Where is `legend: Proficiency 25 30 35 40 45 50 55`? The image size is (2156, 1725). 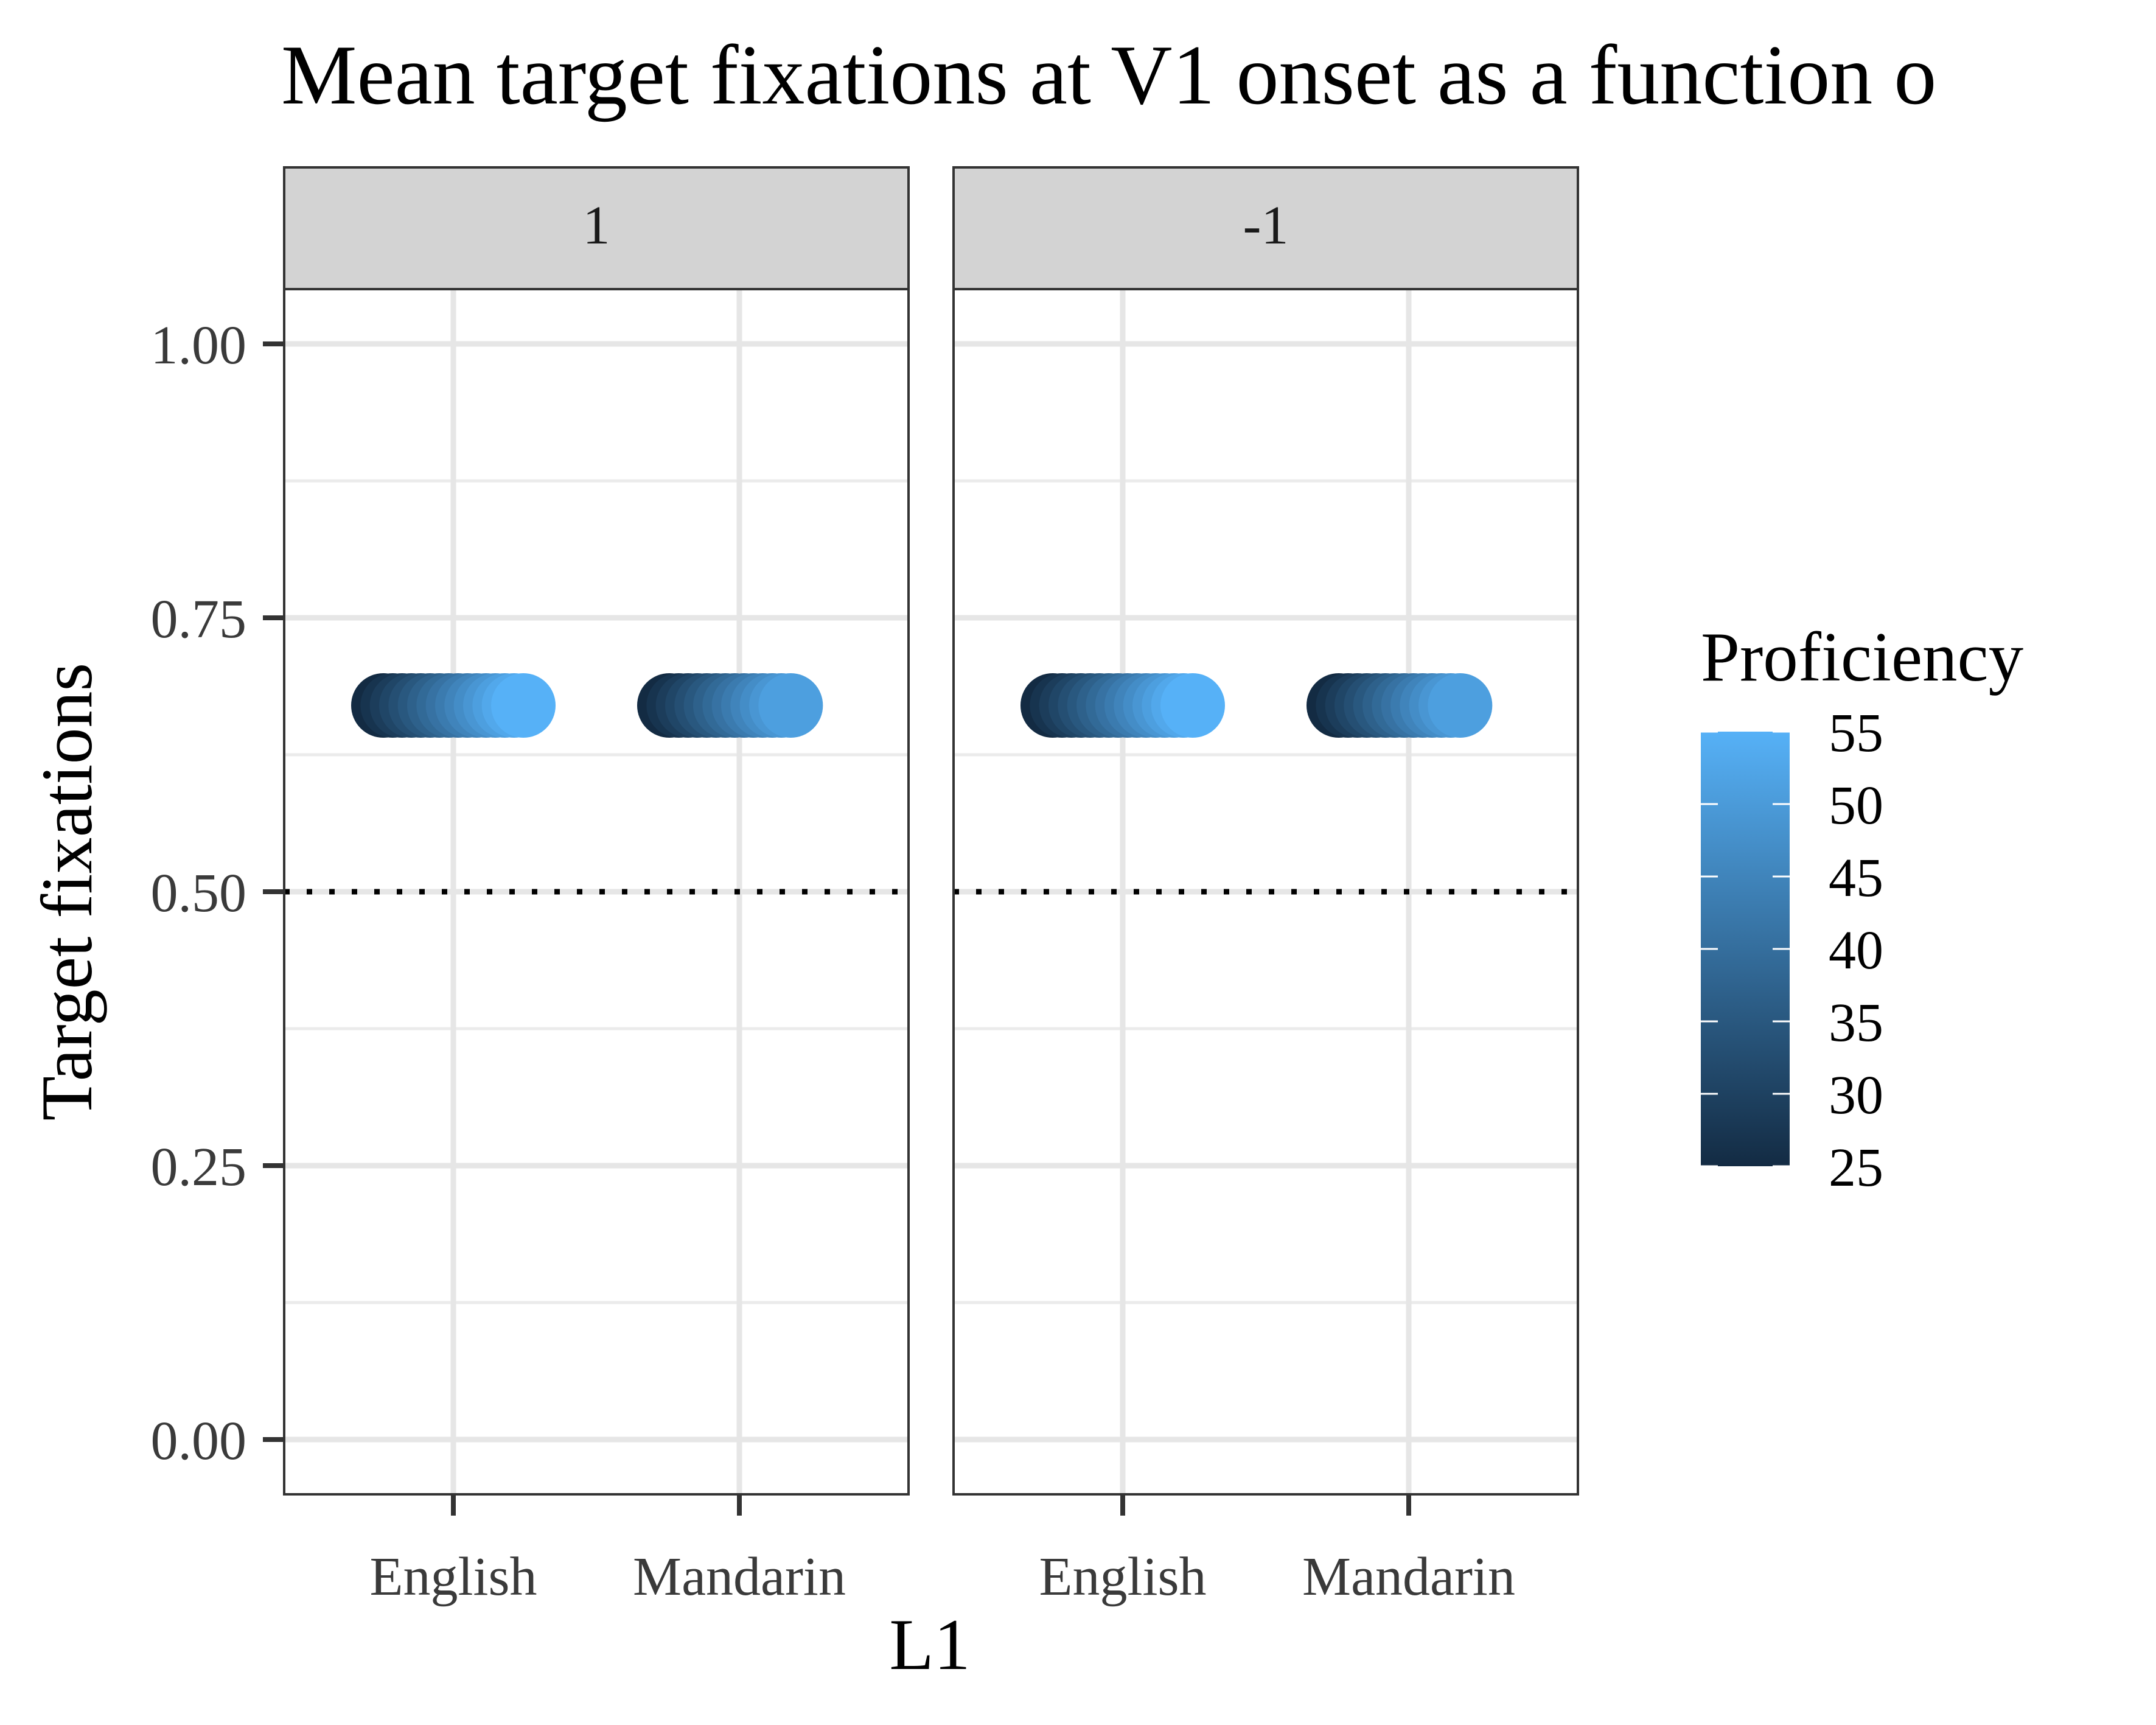 legend: Proficiency 25 30 35 40 45 50 55 is located at coordinates (1863, 908).